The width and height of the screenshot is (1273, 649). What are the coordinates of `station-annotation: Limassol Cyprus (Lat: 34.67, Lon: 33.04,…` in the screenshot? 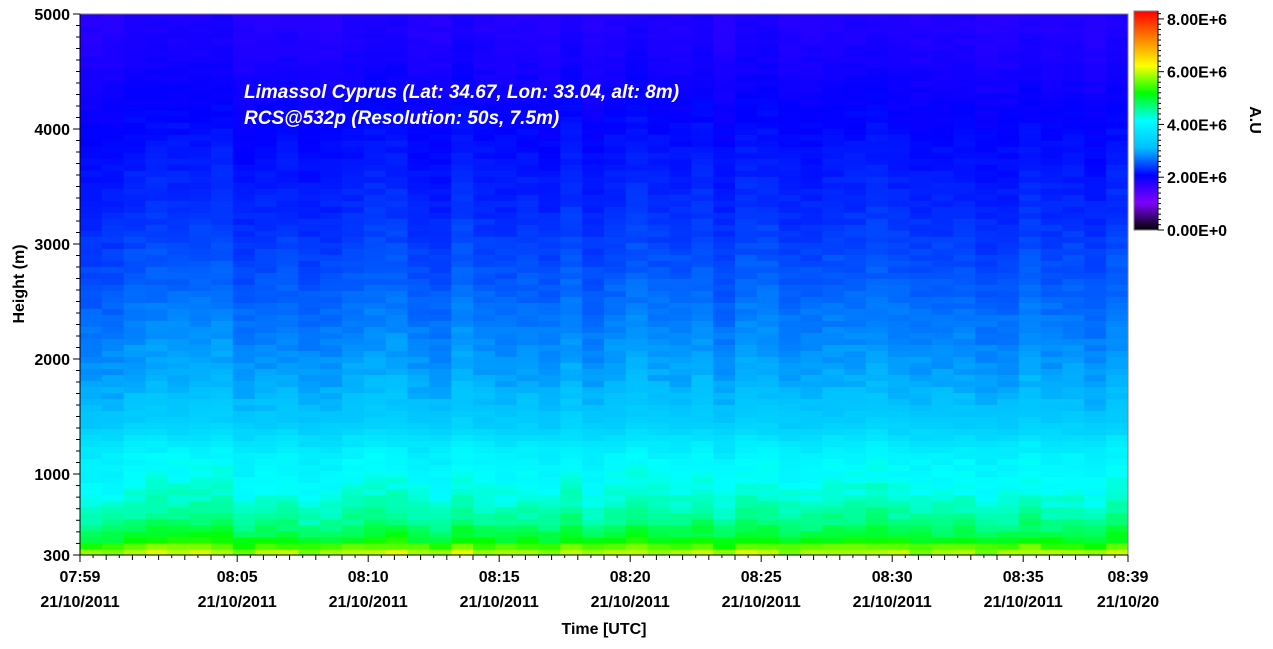 It's located at (461, 92).